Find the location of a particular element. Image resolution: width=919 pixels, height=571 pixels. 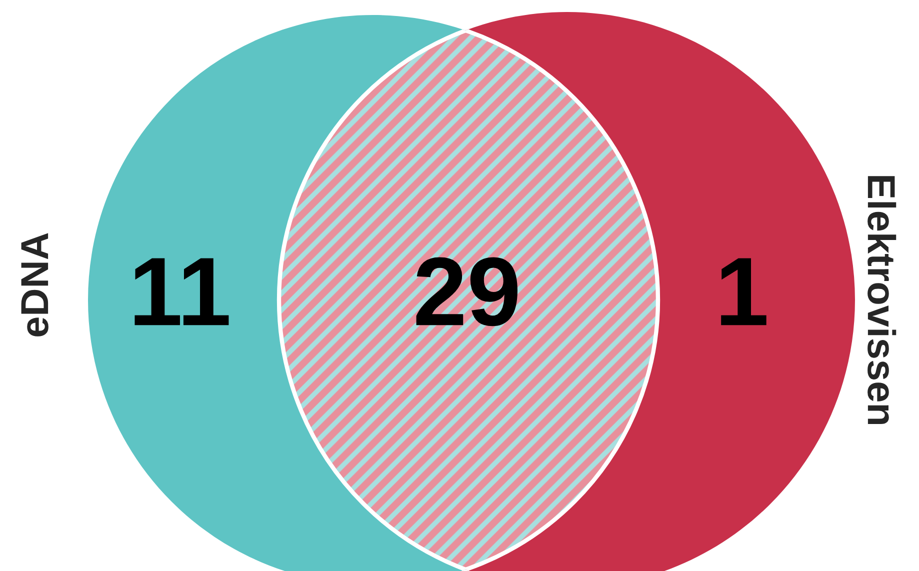

data-label: 1 is located at coordinates (743, 292).